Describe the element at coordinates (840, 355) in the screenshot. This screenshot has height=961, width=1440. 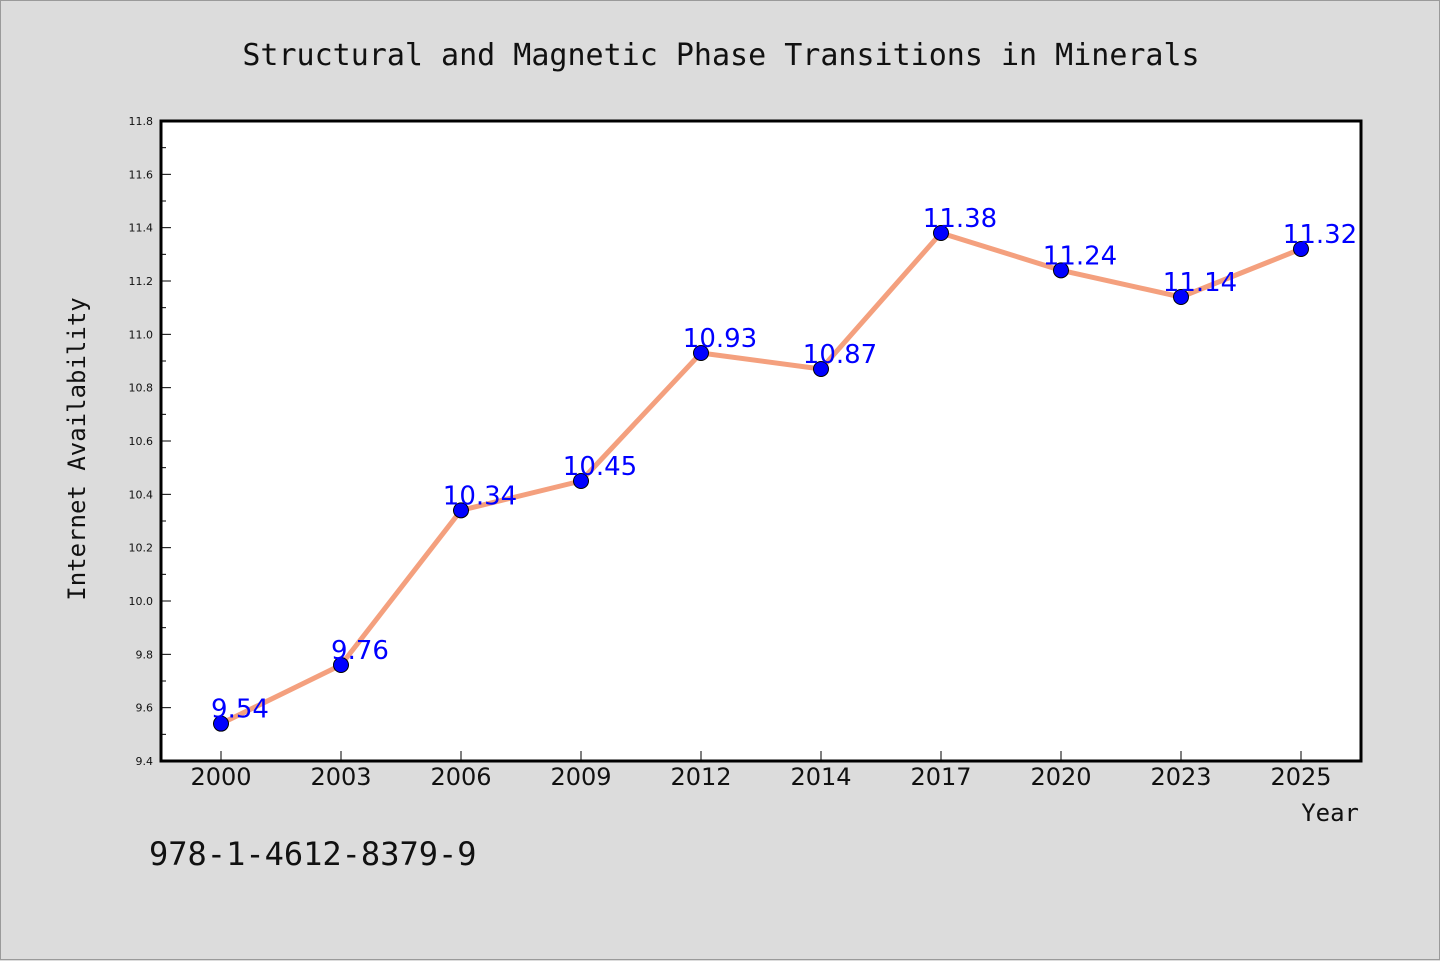
I see `data-label: 10.87` at that location.